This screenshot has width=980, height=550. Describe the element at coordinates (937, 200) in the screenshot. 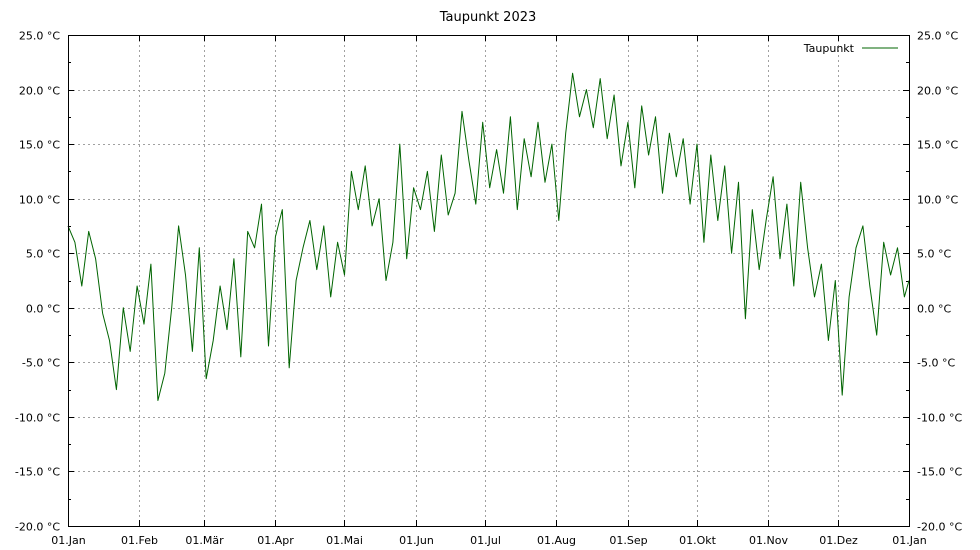

I see `y-tick-label-right: 10.0 °C` at that location.